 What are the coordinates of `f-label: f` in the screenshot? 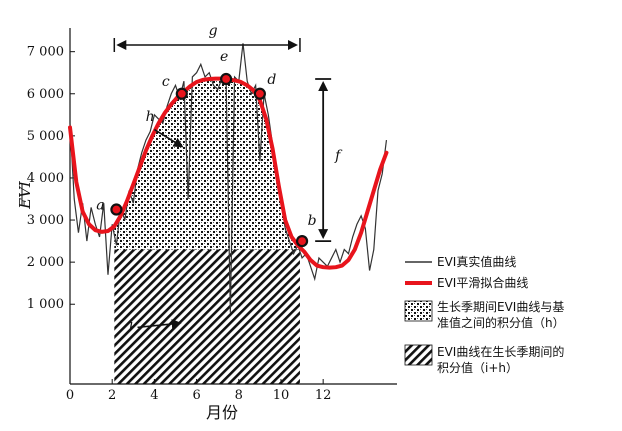 It's located at (338, 156).